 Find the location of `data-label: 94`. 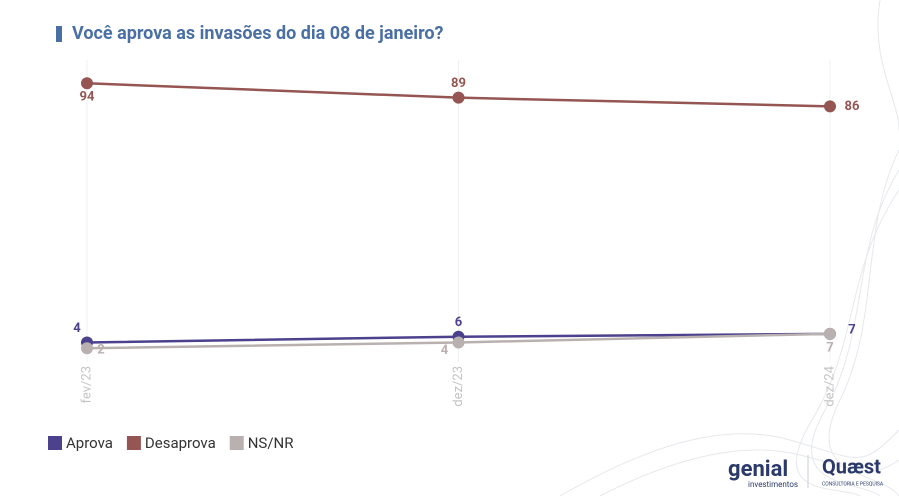

data-label: 94 is located at coordinates (87, 97).